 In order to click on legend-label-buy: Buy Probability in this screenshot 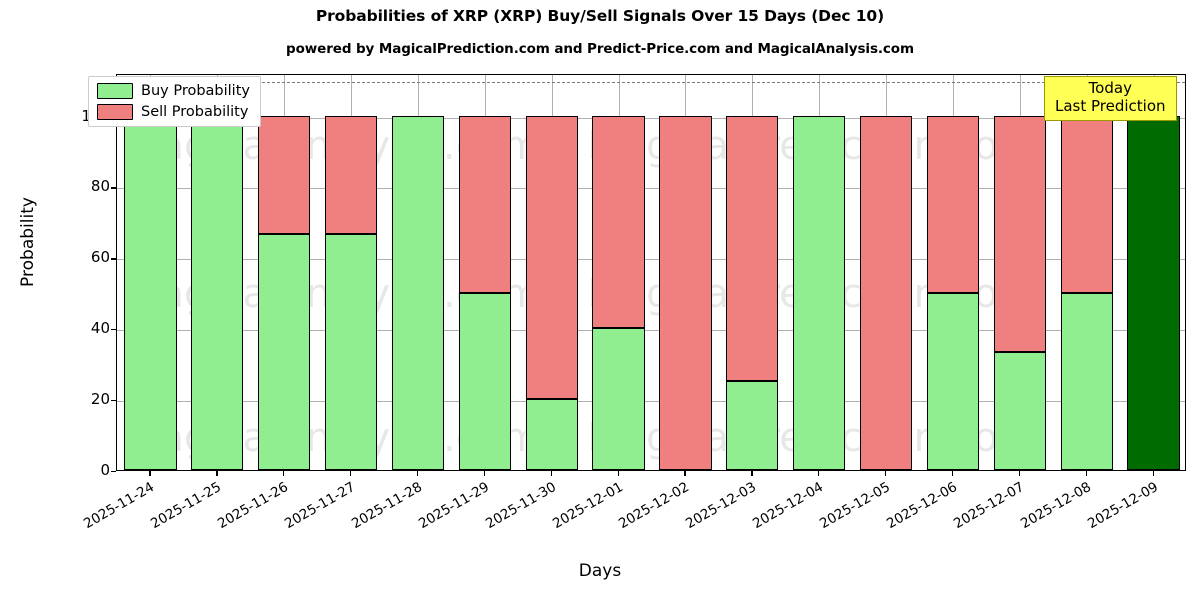, I will do `click(195, 91)`.